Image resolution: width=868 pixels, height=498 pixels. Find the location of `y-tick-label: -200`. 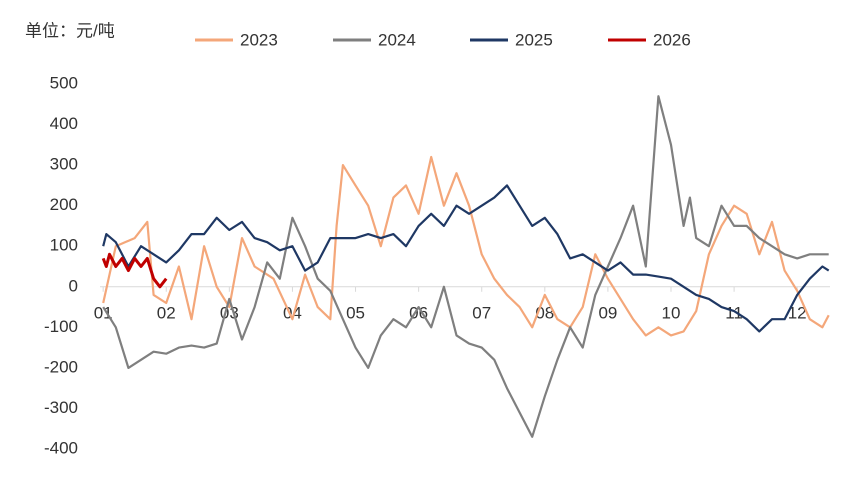

y-tick-label: -200 is located at coordinates (61, 366).